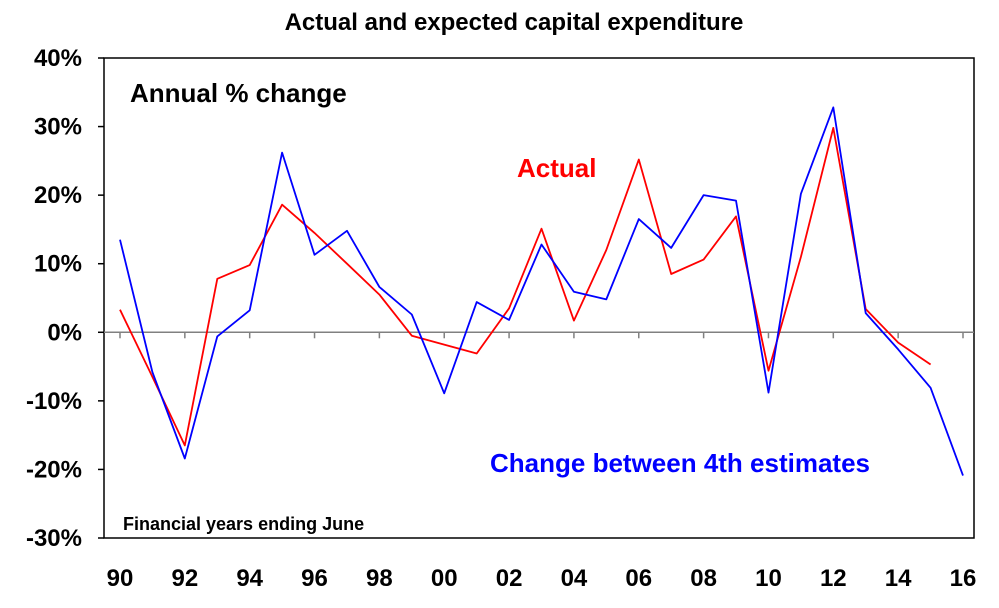 The image size is (999, 608). I want to click on y-axis-ticks: 40% 30% 20% 10% 0% -10% -20% -30%, so click(65, 298).